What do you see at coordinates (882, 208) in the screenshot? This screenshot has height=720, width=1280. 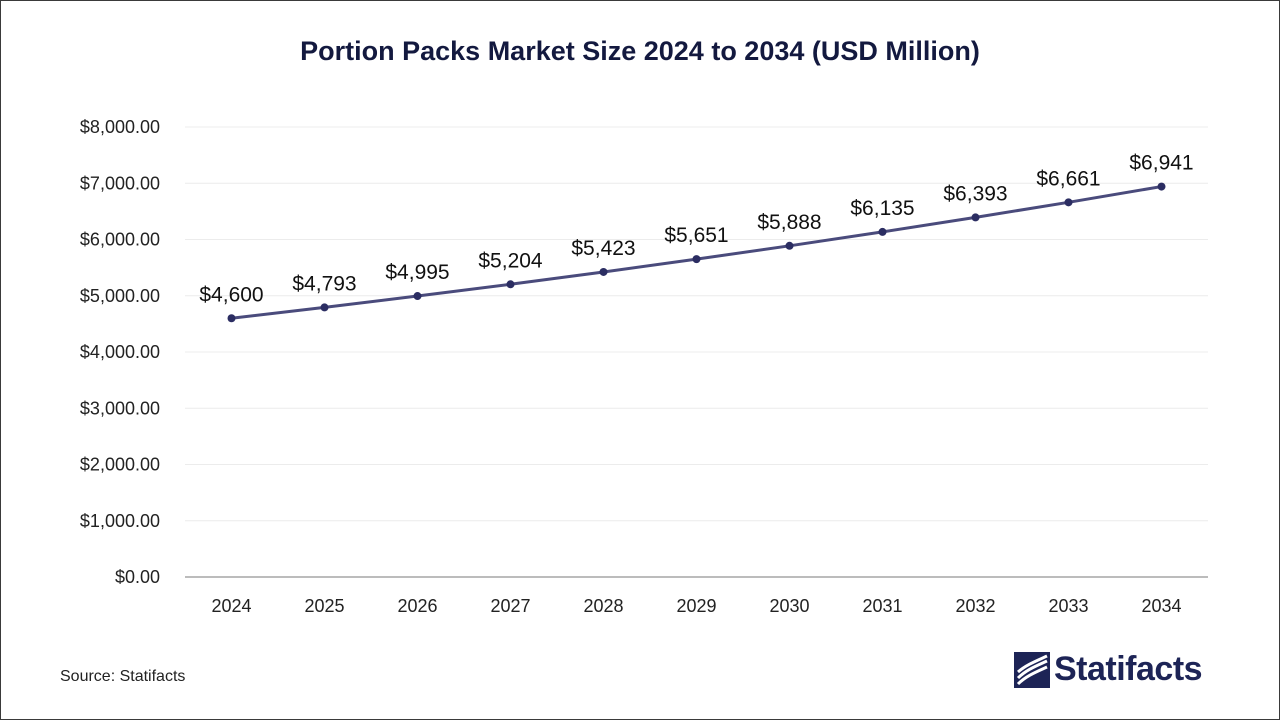 I see `data-label: $6,135` at bounding box center [882, 208].